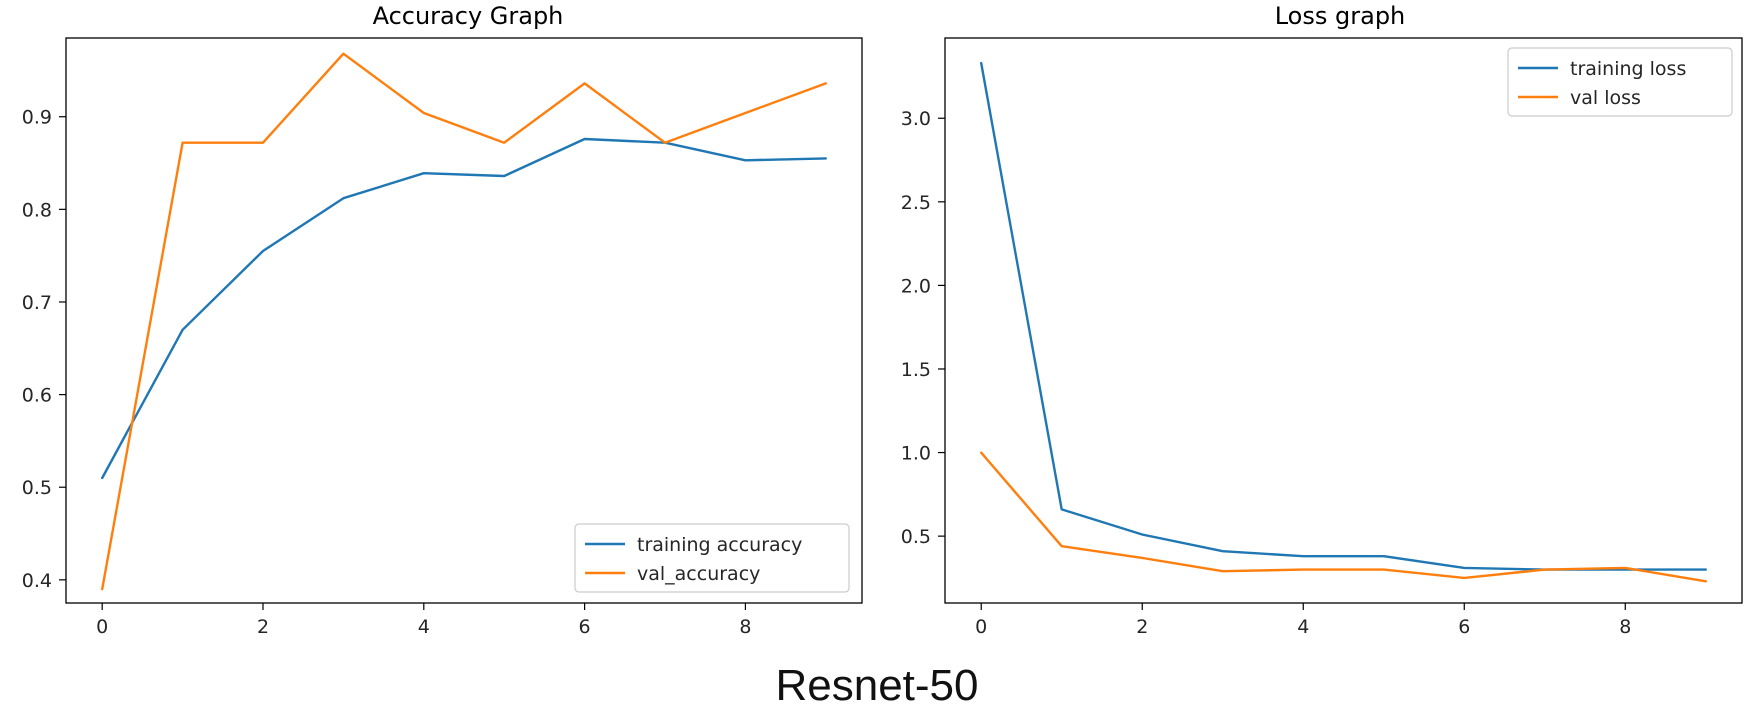 This screenshot has width=1755, height=716. I want to click on accuracy-x-tick-label: 2, so click(263, 627).